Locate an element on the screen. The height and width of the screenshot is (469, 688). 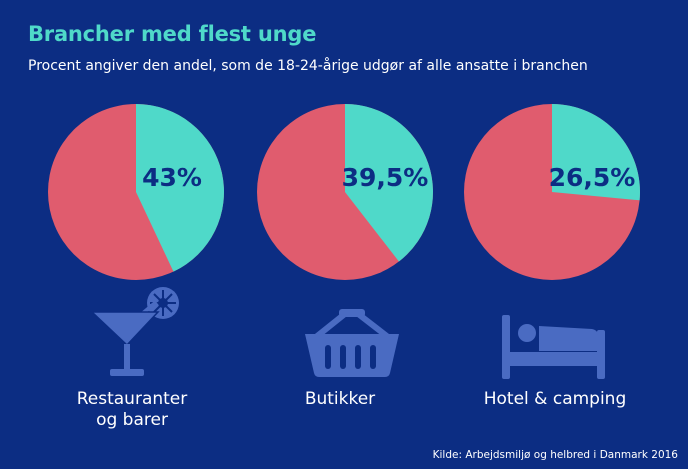
shopping-basket-icon is located at coordinates (352, 343).